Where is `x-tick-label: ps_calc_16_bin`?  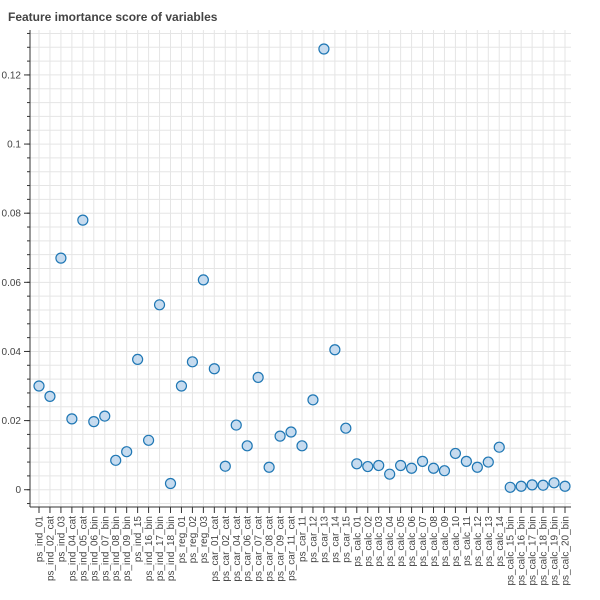
x-tick-label: ps_calc_16_bin is located at coordinates (522, 551).